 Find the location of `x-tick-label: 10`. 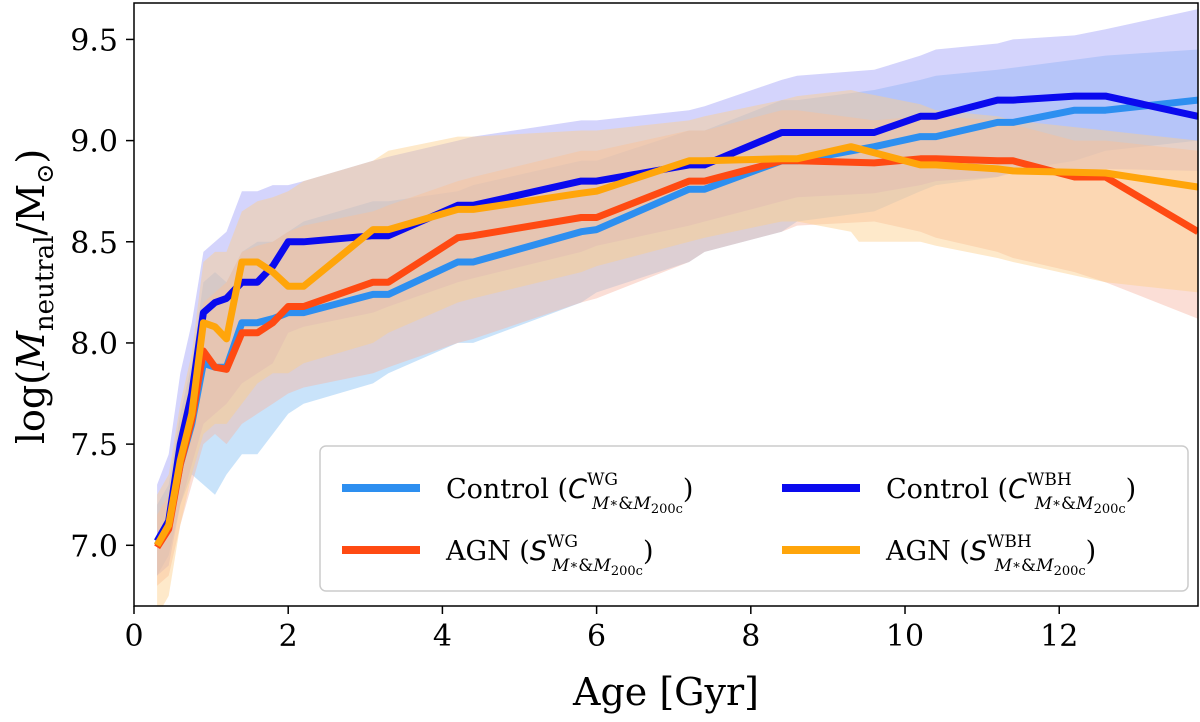

x-tick-label: 10 is located at coordinates (905, 636).